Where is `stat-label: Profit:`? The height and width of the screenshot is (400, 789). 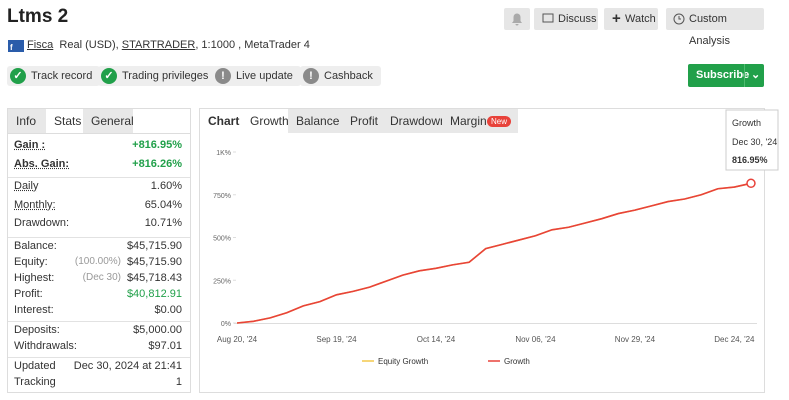 stat-label: Profit: is located at coordinates (28, 293).